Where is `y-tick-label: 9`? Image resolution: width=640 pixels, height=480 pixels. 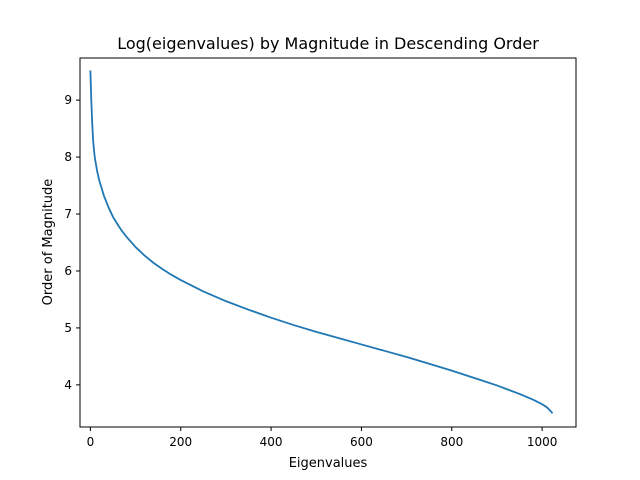
y-tick-label: 9 is located at coordinates (68, 100).